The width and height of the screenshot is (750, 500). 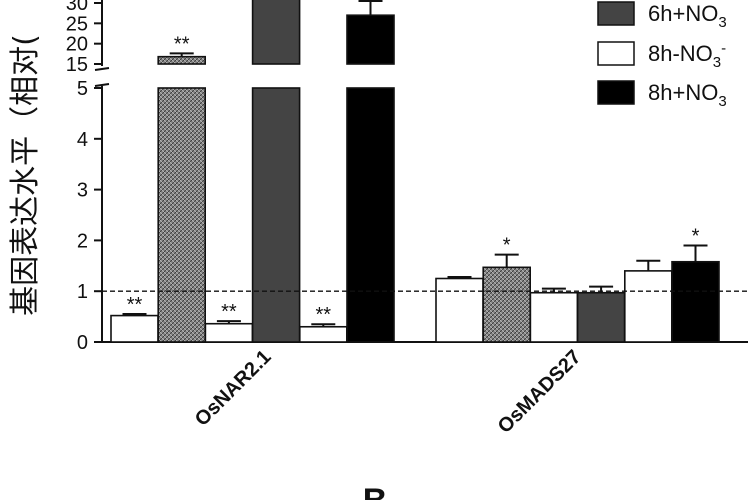 What do you see at coordinates (77, 7) in the screenshot?
I see `y-tick-label: 30` at bounding box center [77, 7].